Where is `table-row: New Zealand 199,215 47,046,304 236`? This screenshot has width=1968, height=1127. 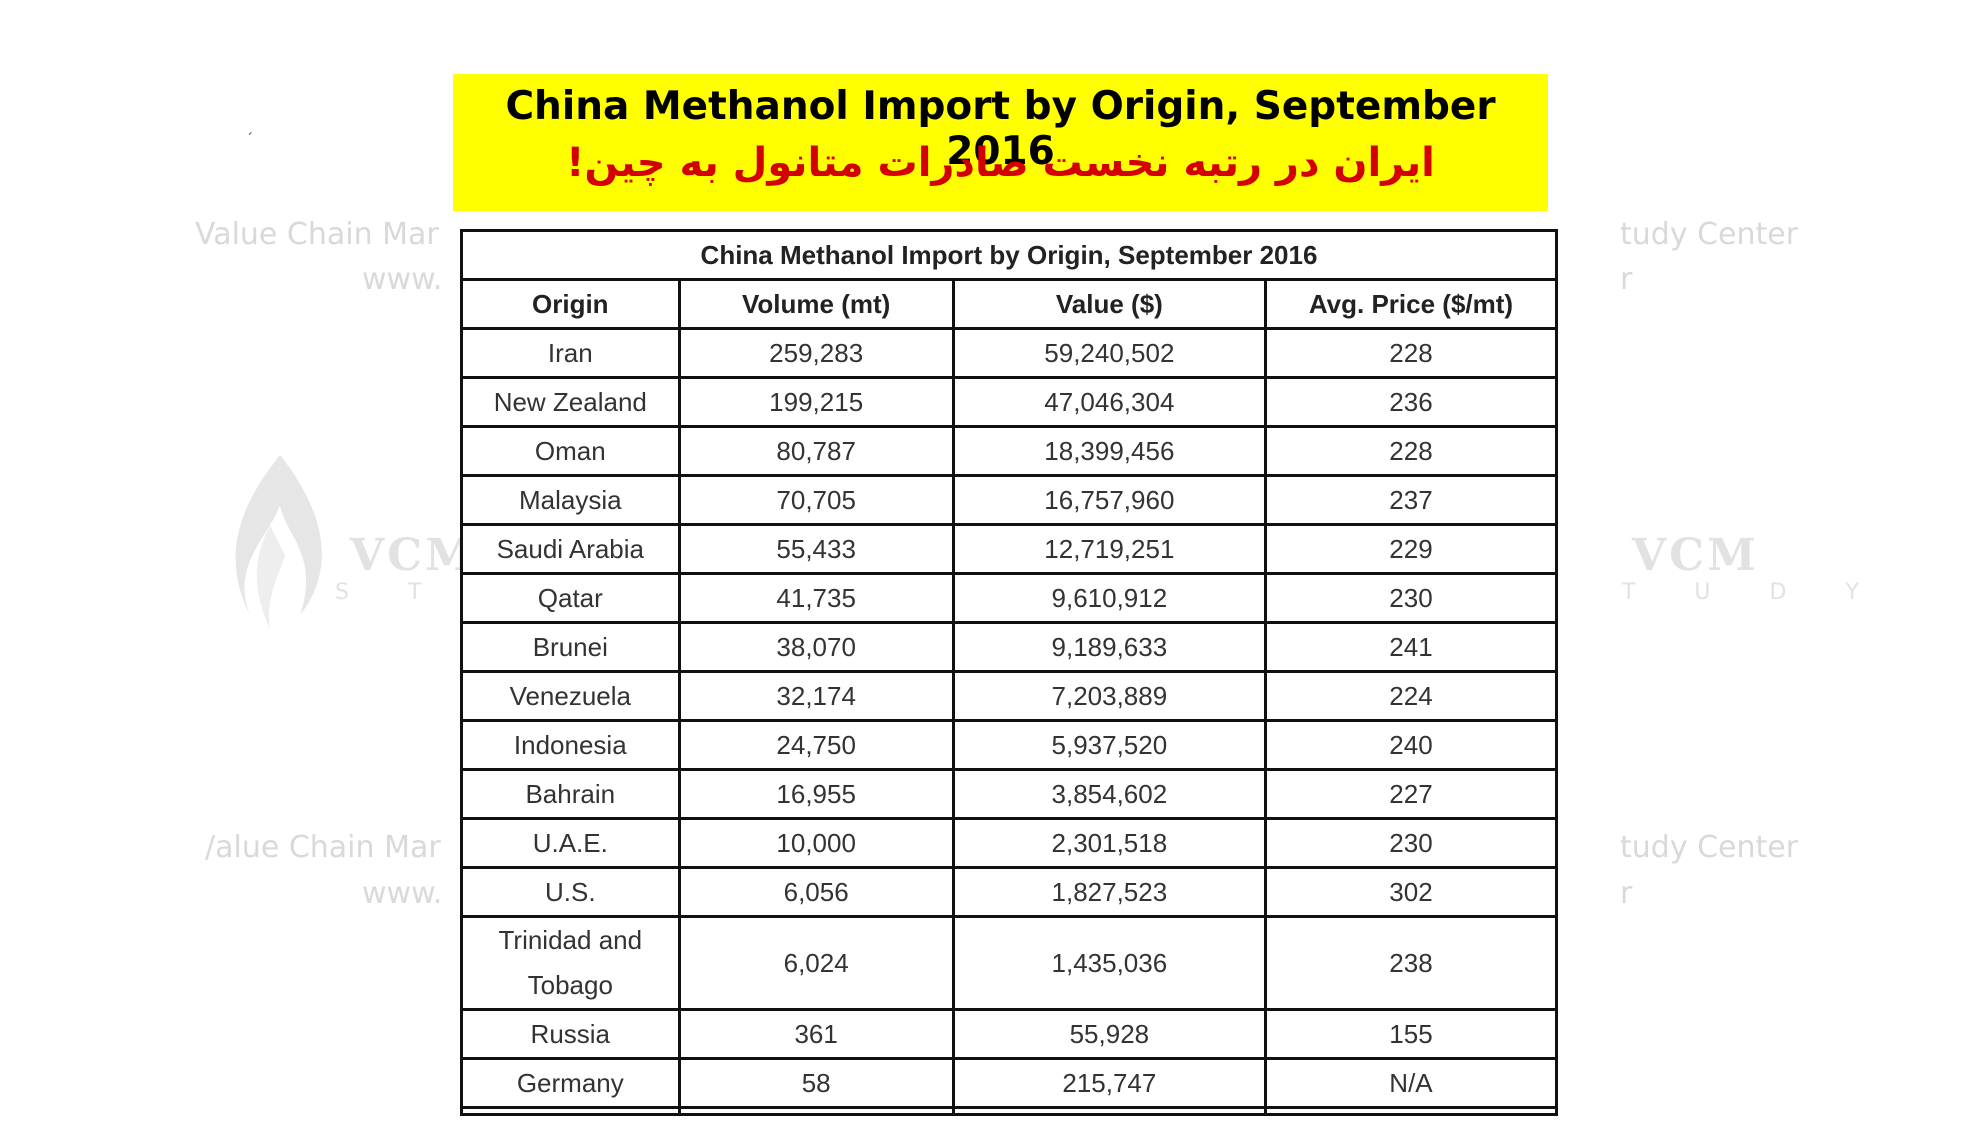
table-row: New Zealand 199,215 47,046,304 236 is located at coordinates (1009, 402).